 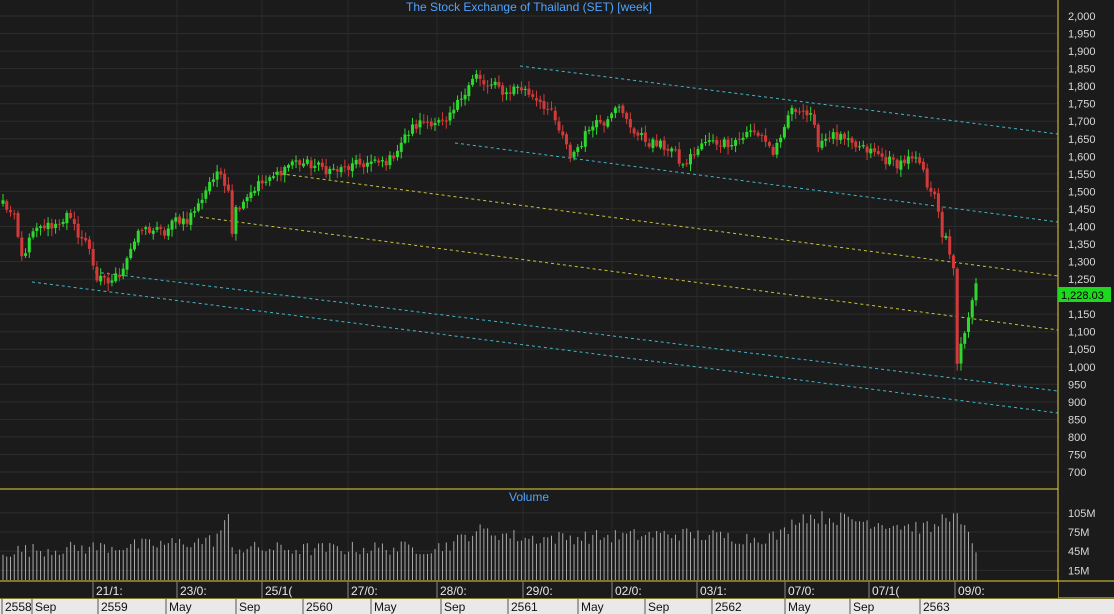 I want to click on period-label: 2562, so click(x=728, y=607).